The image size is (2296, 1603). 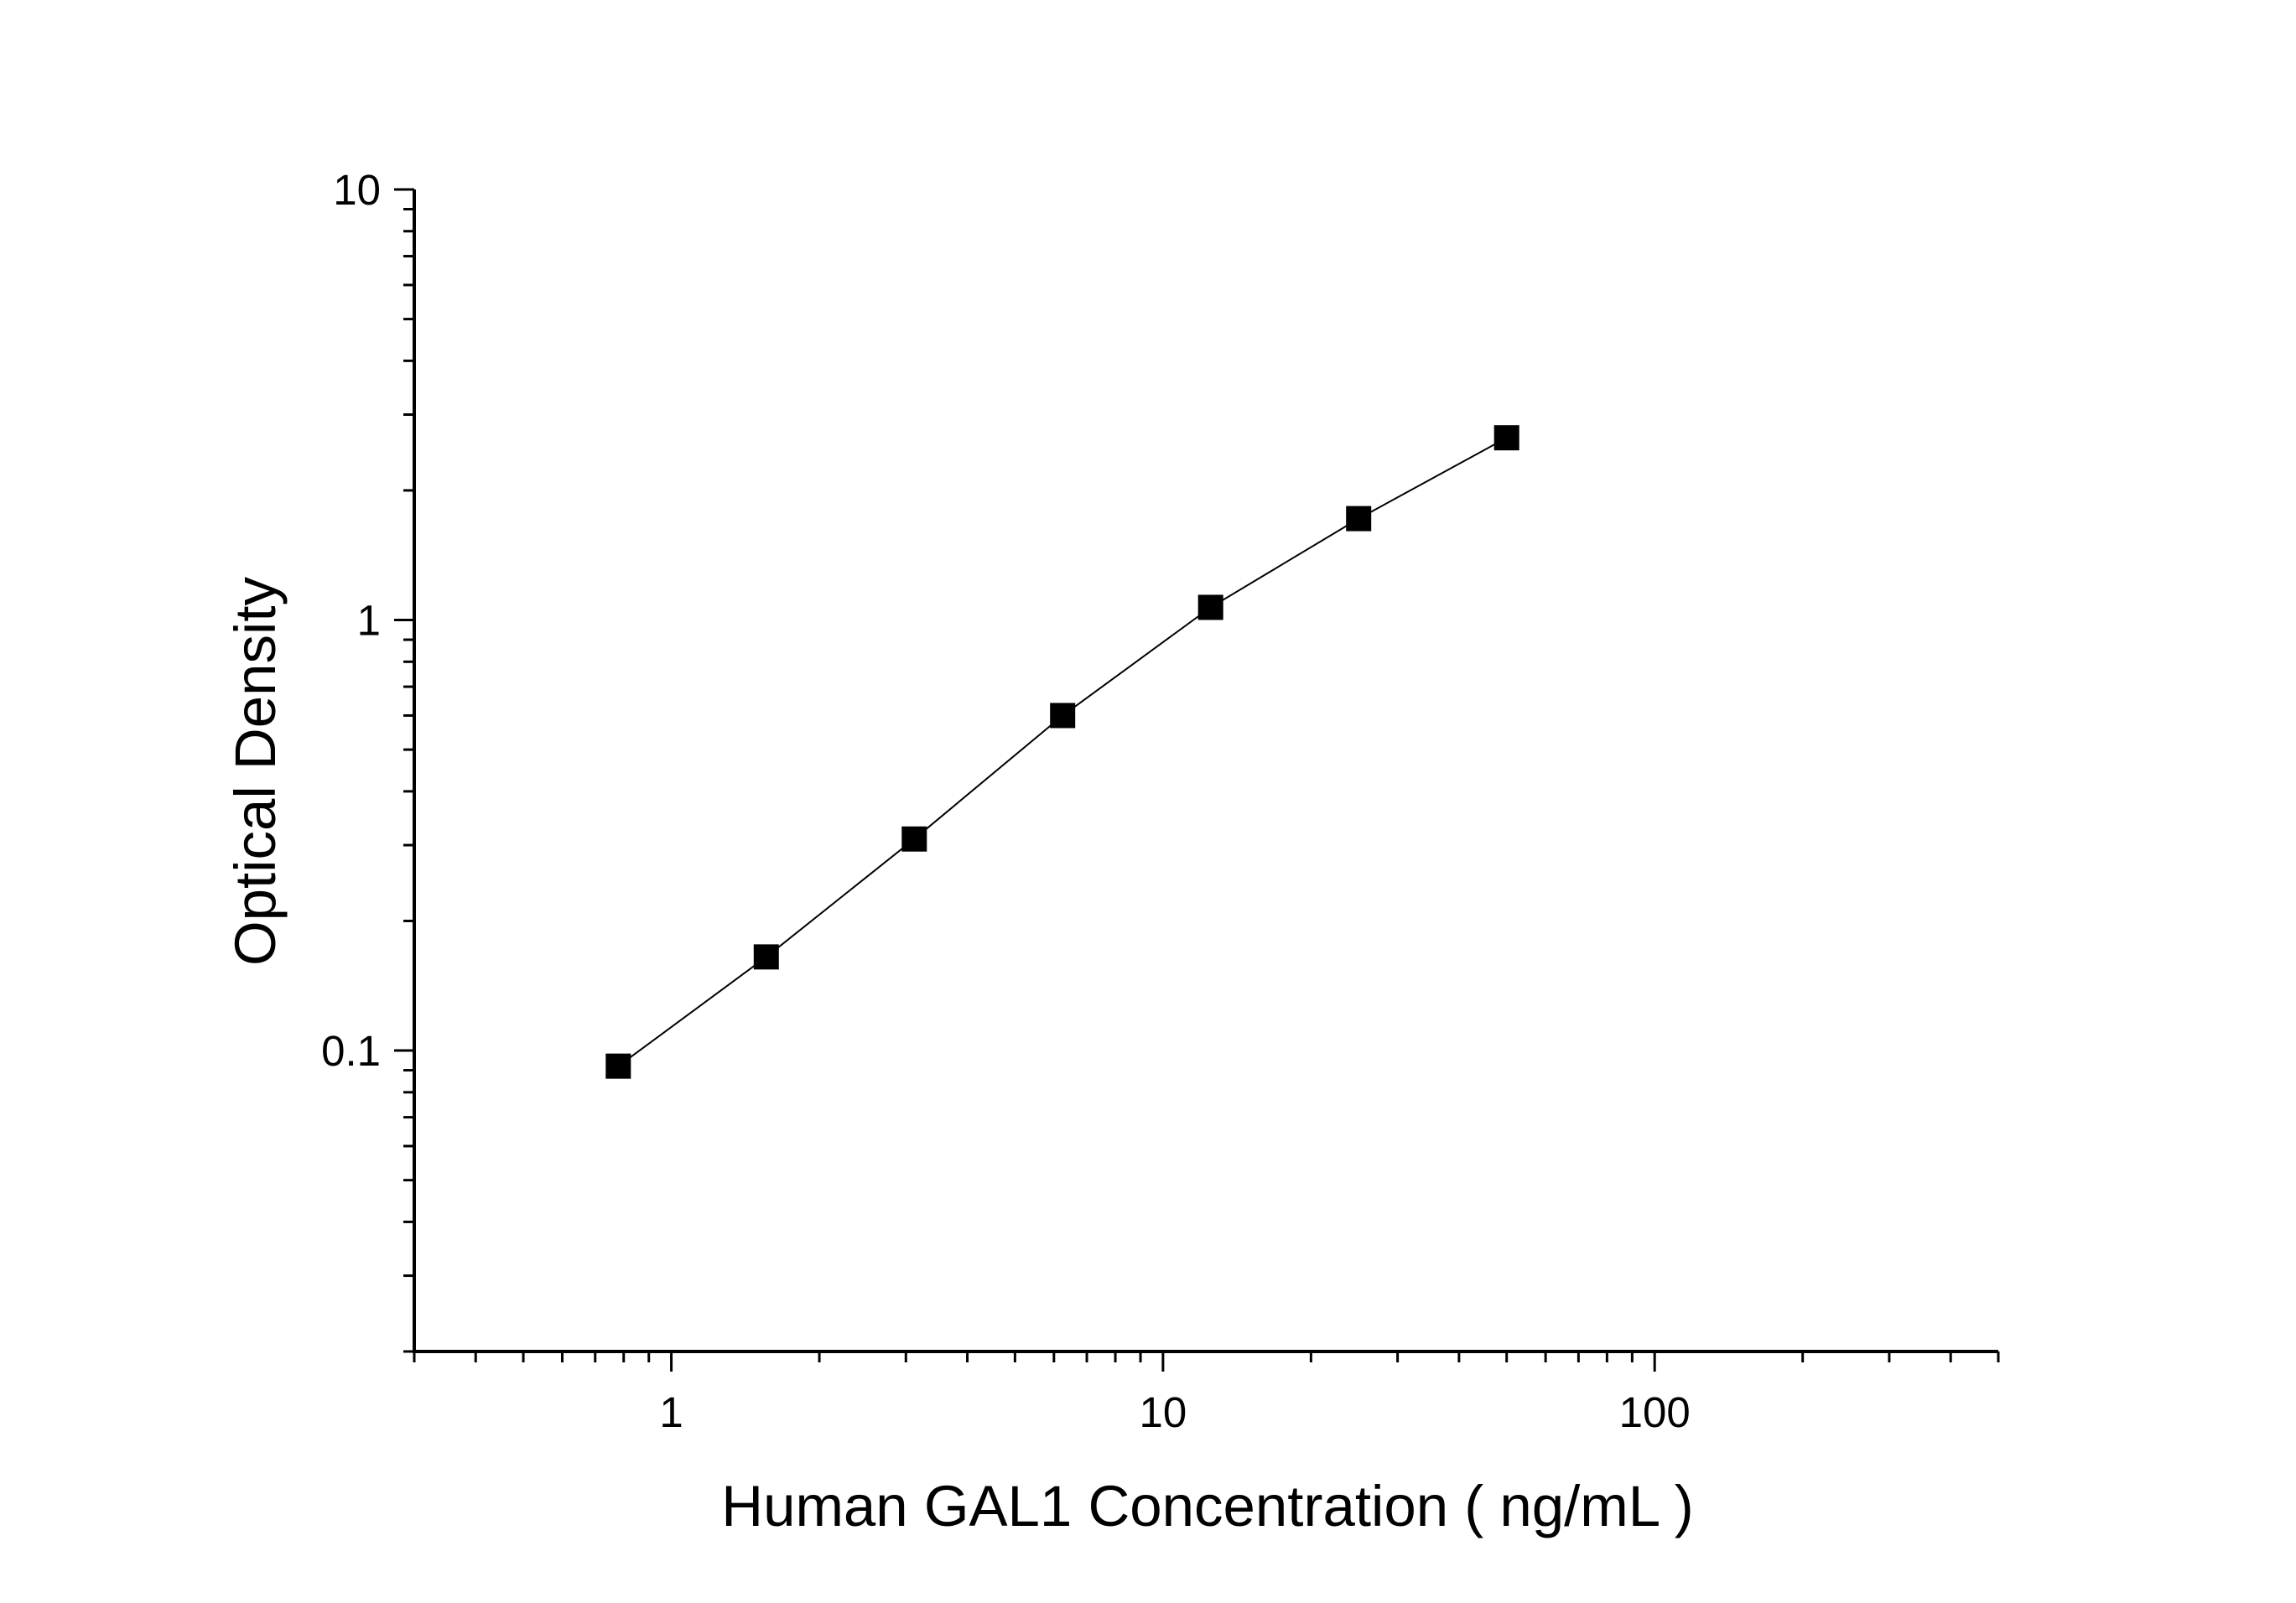 I want to click on x-axis-title: Human GAL1 Concentration ( ng/mL ), so click(x=1207, y=1506).